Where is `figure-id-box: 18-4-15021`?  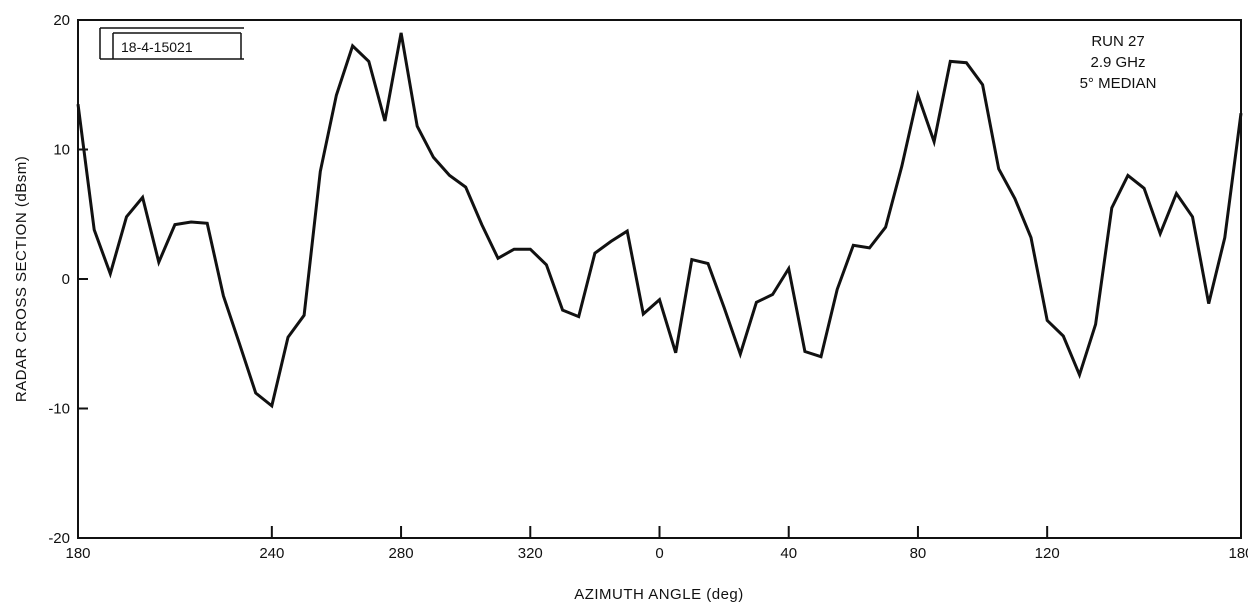
figure-id-box: 18-4-15021 is located at coordinates (171, 43).